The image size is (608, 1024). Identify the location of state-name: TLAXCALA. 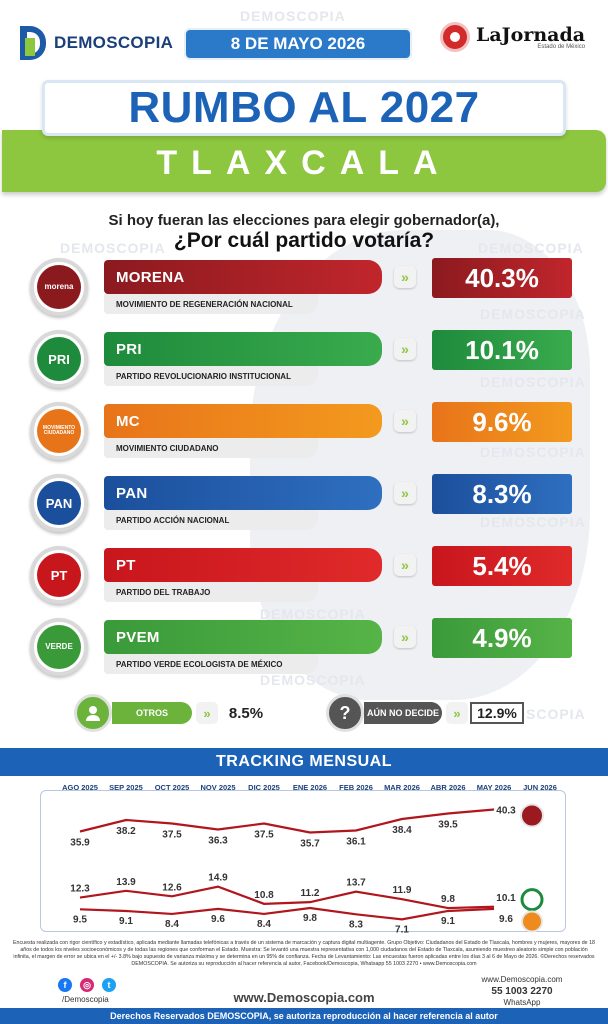
(304, 162).